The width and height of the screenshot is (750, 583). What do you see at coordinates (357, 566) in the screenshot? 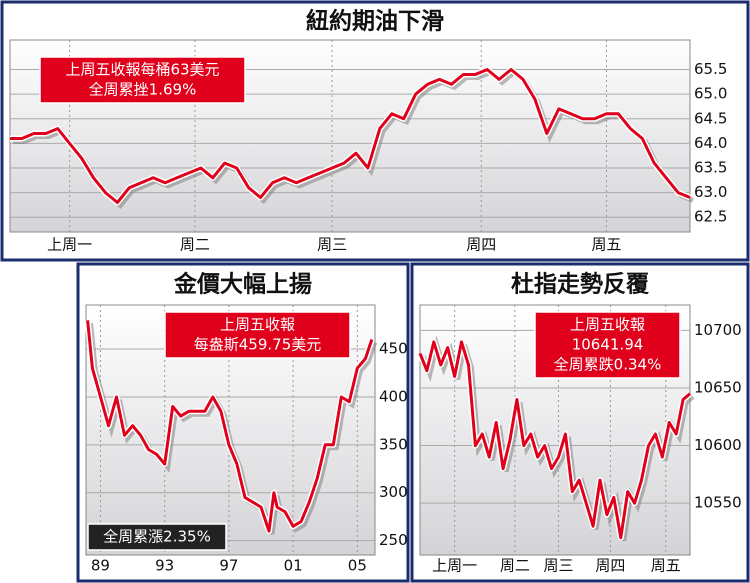
I see `x-tick-label: 05` at bounding box center [357, 566].